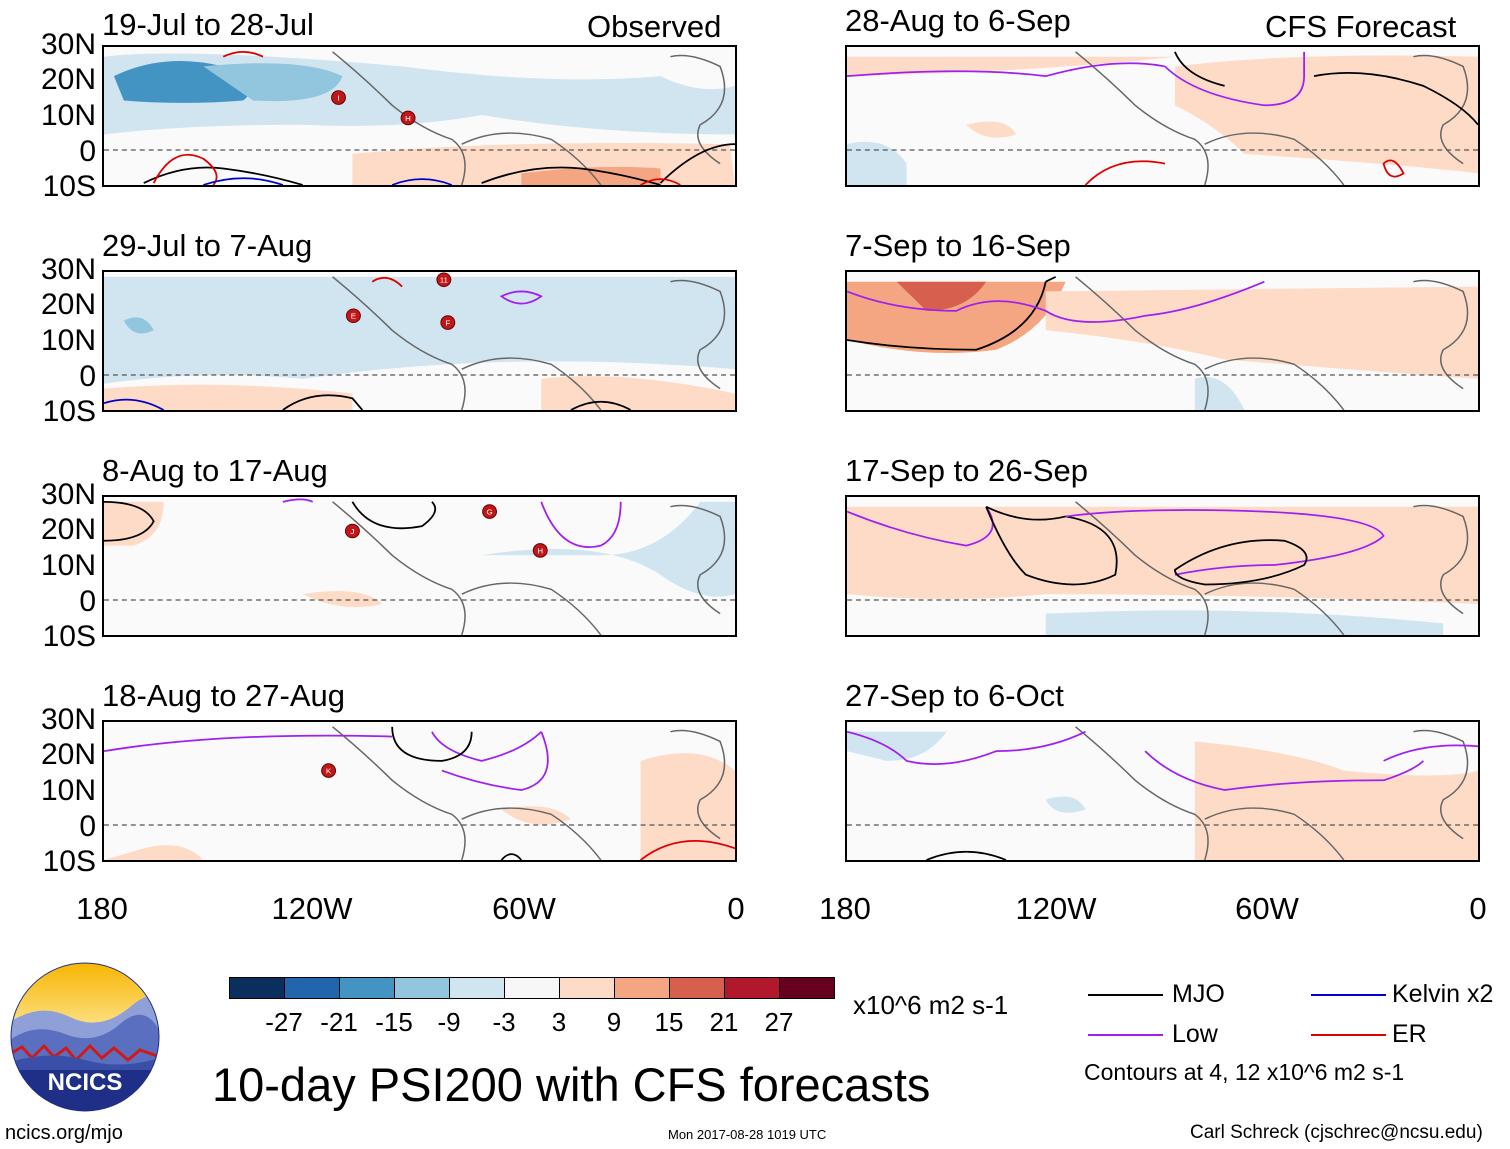 The image size is (1510, 1149). What do you see at coordinates (845, 908) in the screenshot?
I see `x-tick-right-180: 180` at bounding box center [845, 908].